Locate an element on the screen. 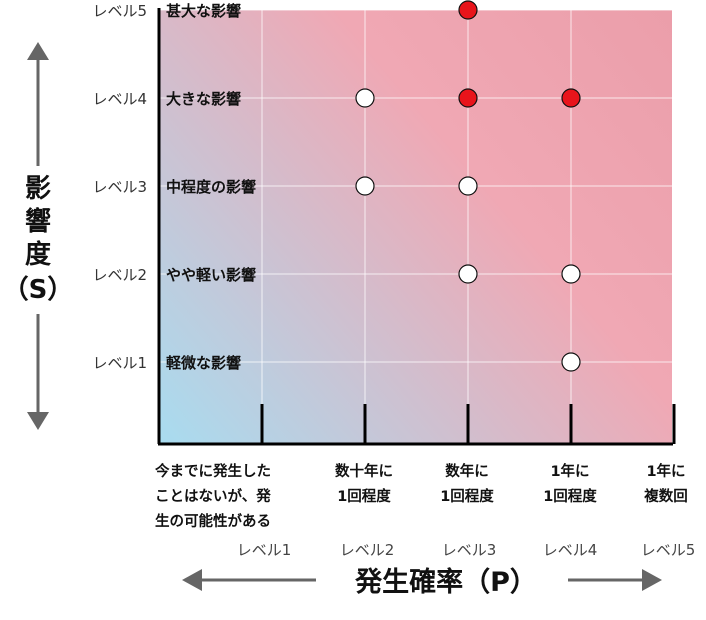  y-arrow-up is located at coordinates (38, 104).